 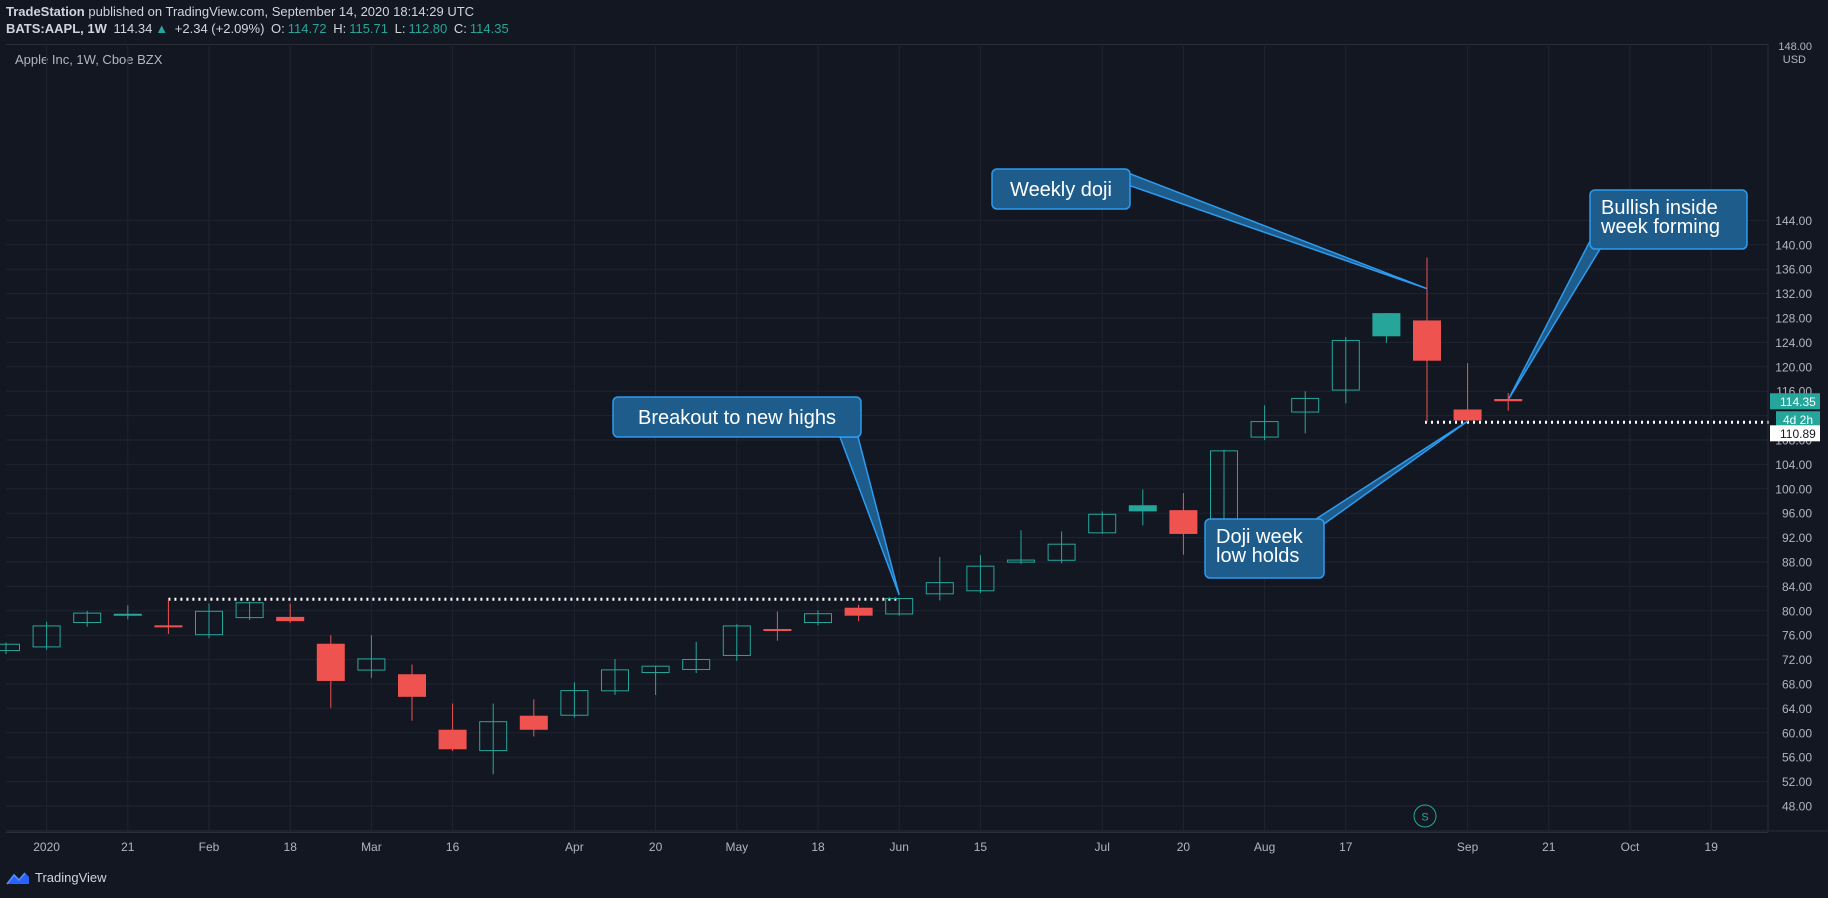 I want to click on time-tick-label: 17, so click(x=1346, y=847).